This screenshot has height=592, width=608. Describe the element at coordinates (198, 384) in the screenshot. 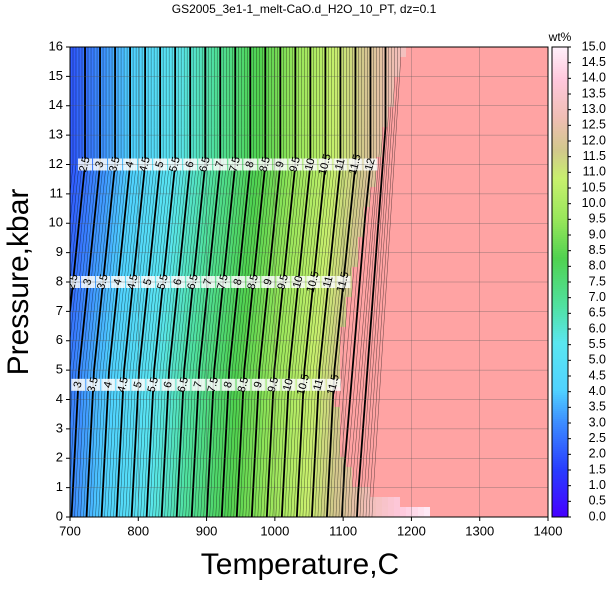

I see `contour-label-bg` at that location.